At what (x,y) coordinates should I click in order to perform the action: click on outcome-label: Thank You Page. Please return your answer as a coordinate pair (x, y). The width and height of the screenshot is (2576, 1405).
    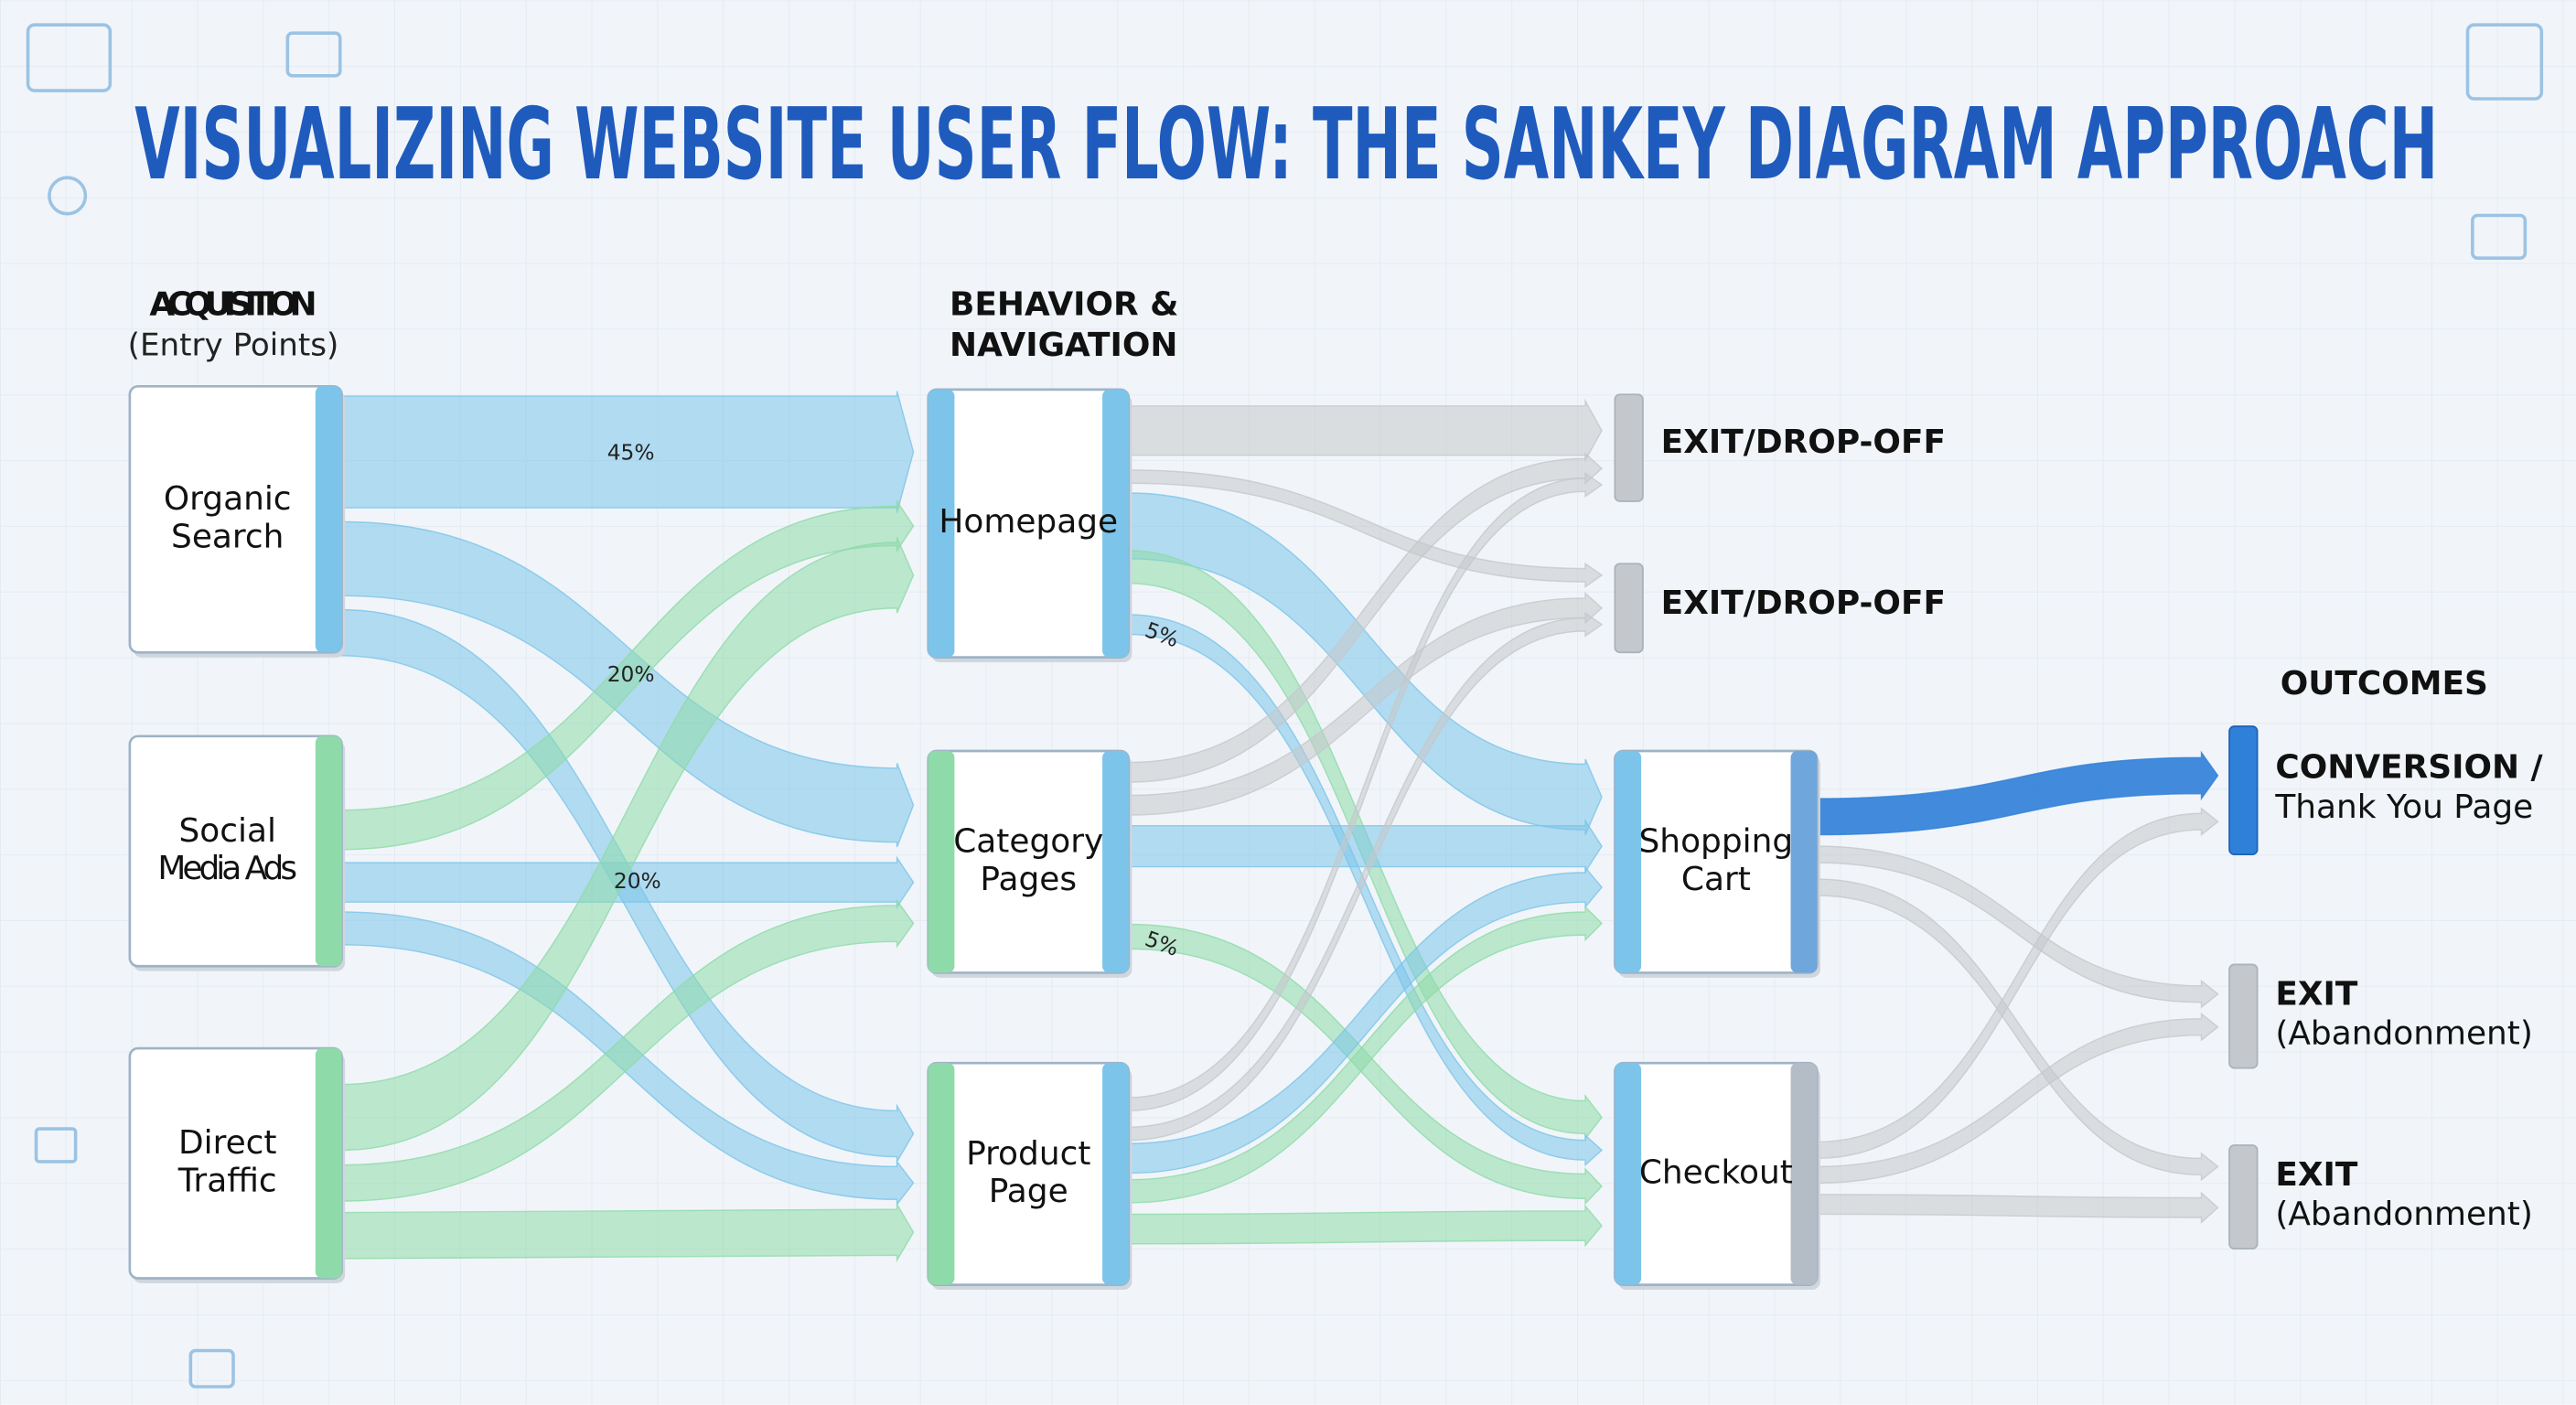
    Looking at the image, I should click on (2403, 807).